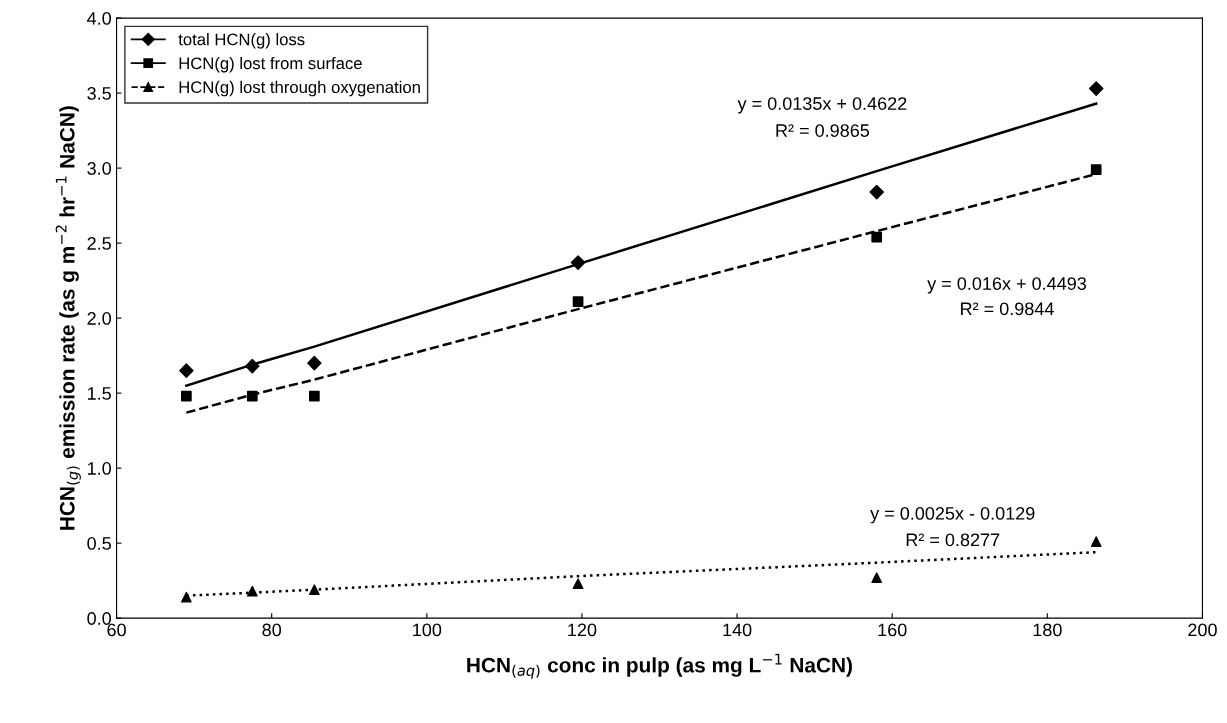  I want to click on y-axis-title: HCN$_{(g)}$ emission rate (as g m$^{−2}$ hr$^{−1}$ NaCN), so click(68, 318).